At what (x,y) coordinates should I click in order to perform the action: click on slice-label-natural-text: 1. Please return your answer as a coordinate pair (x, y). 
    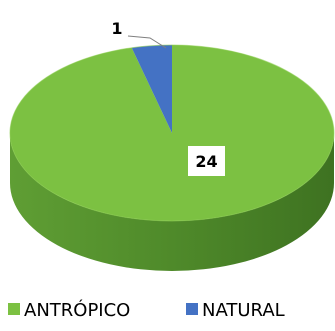
    Looking at the image, I should click on (116, 28).